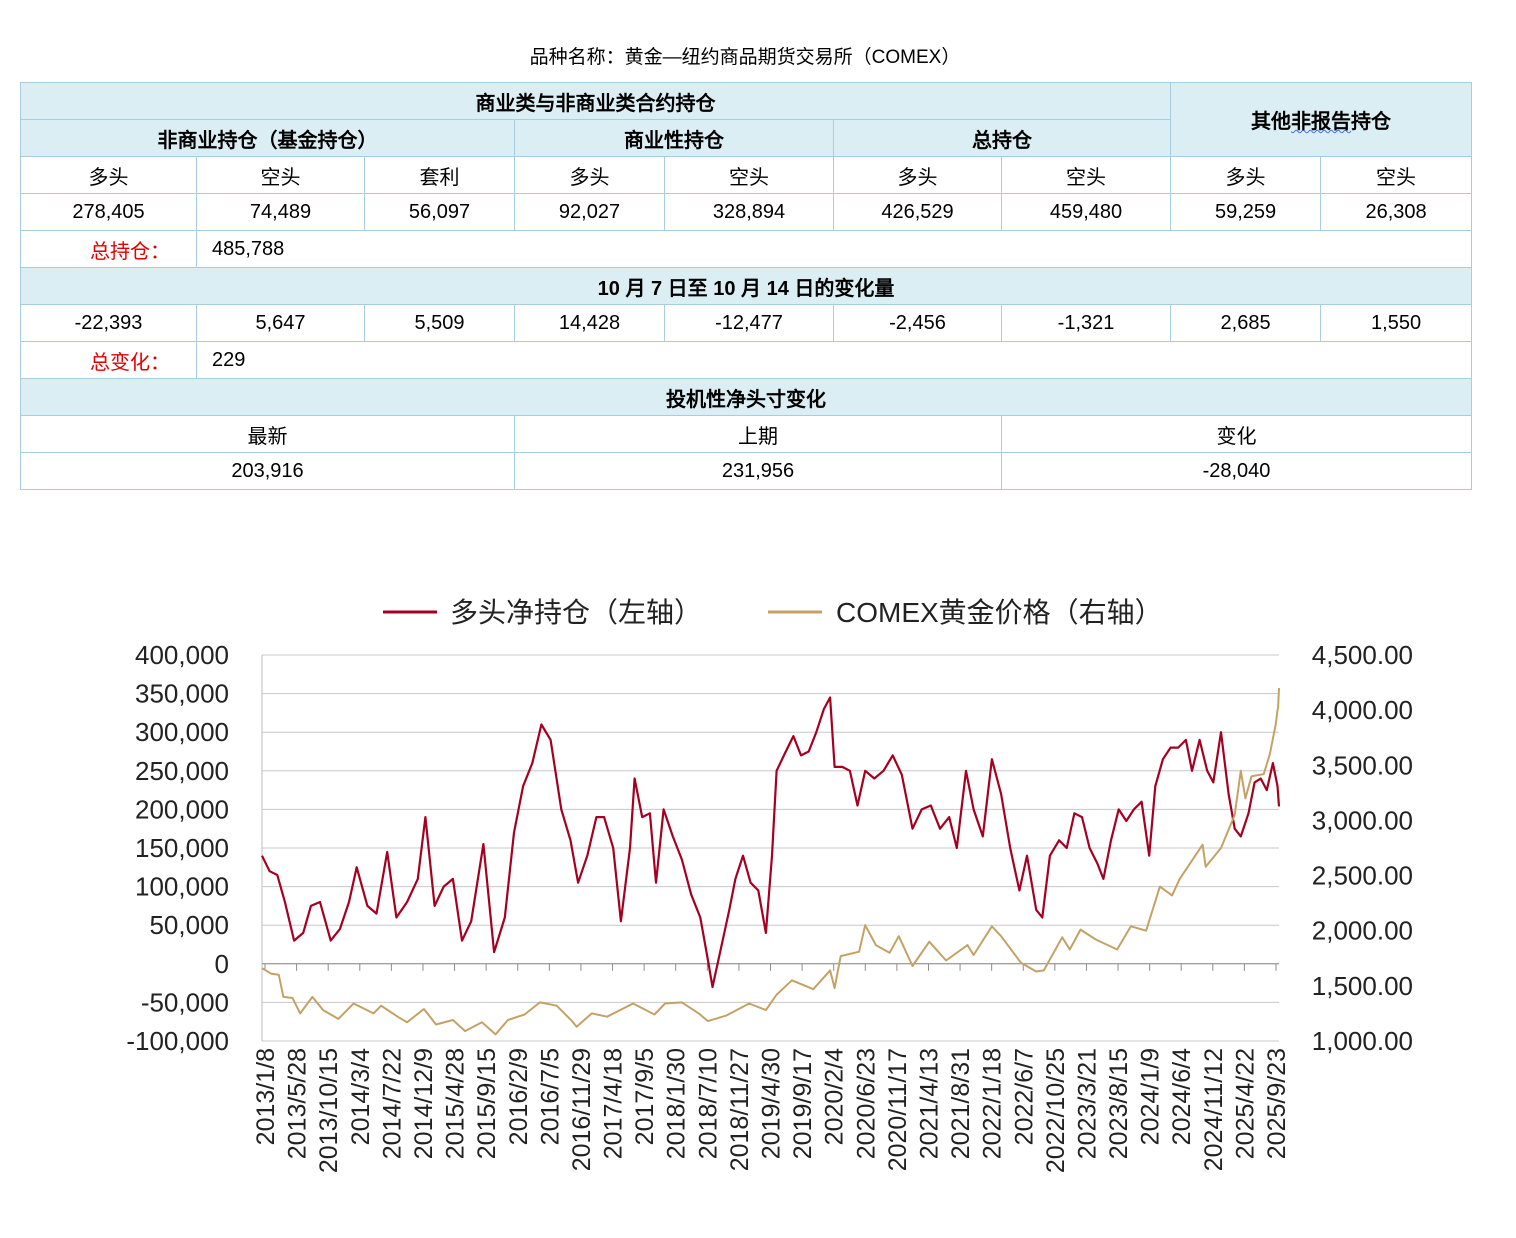 This screenshot has width=1516, height=1238. Describe the element at coordinates (108, 360) in the screenshot. I see `total-change-label: 总变化：` at that location.